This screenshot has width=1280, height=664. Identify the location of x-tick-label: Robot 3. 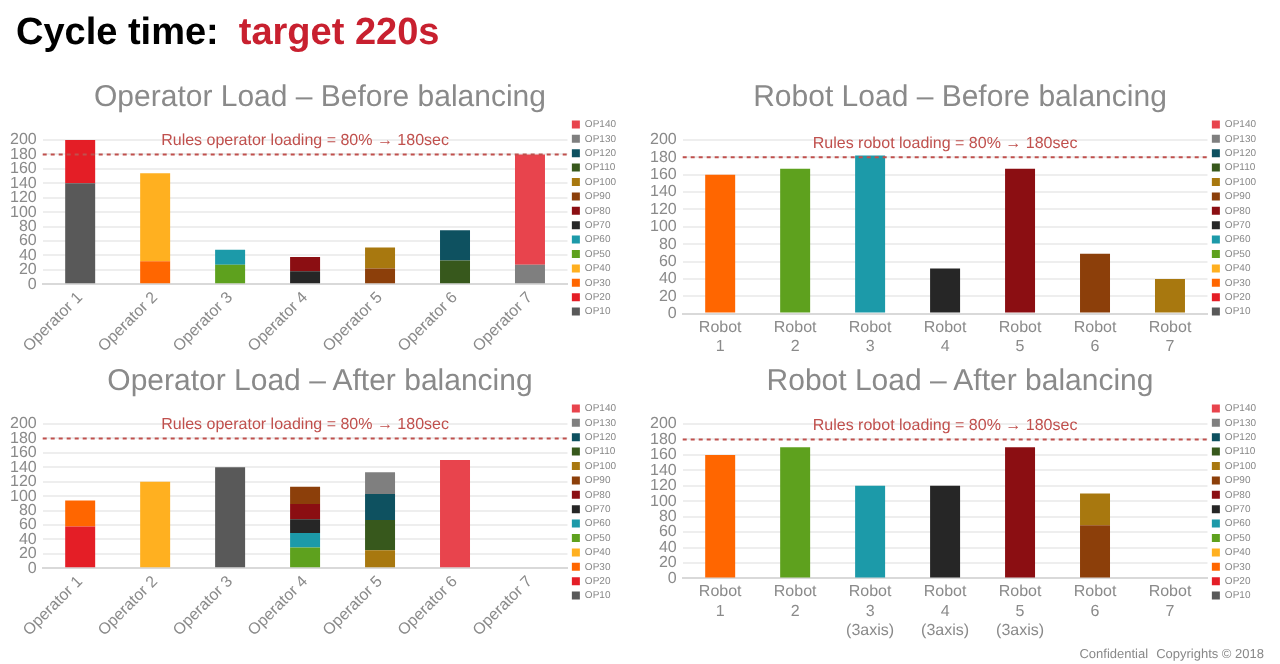
(870, 336).